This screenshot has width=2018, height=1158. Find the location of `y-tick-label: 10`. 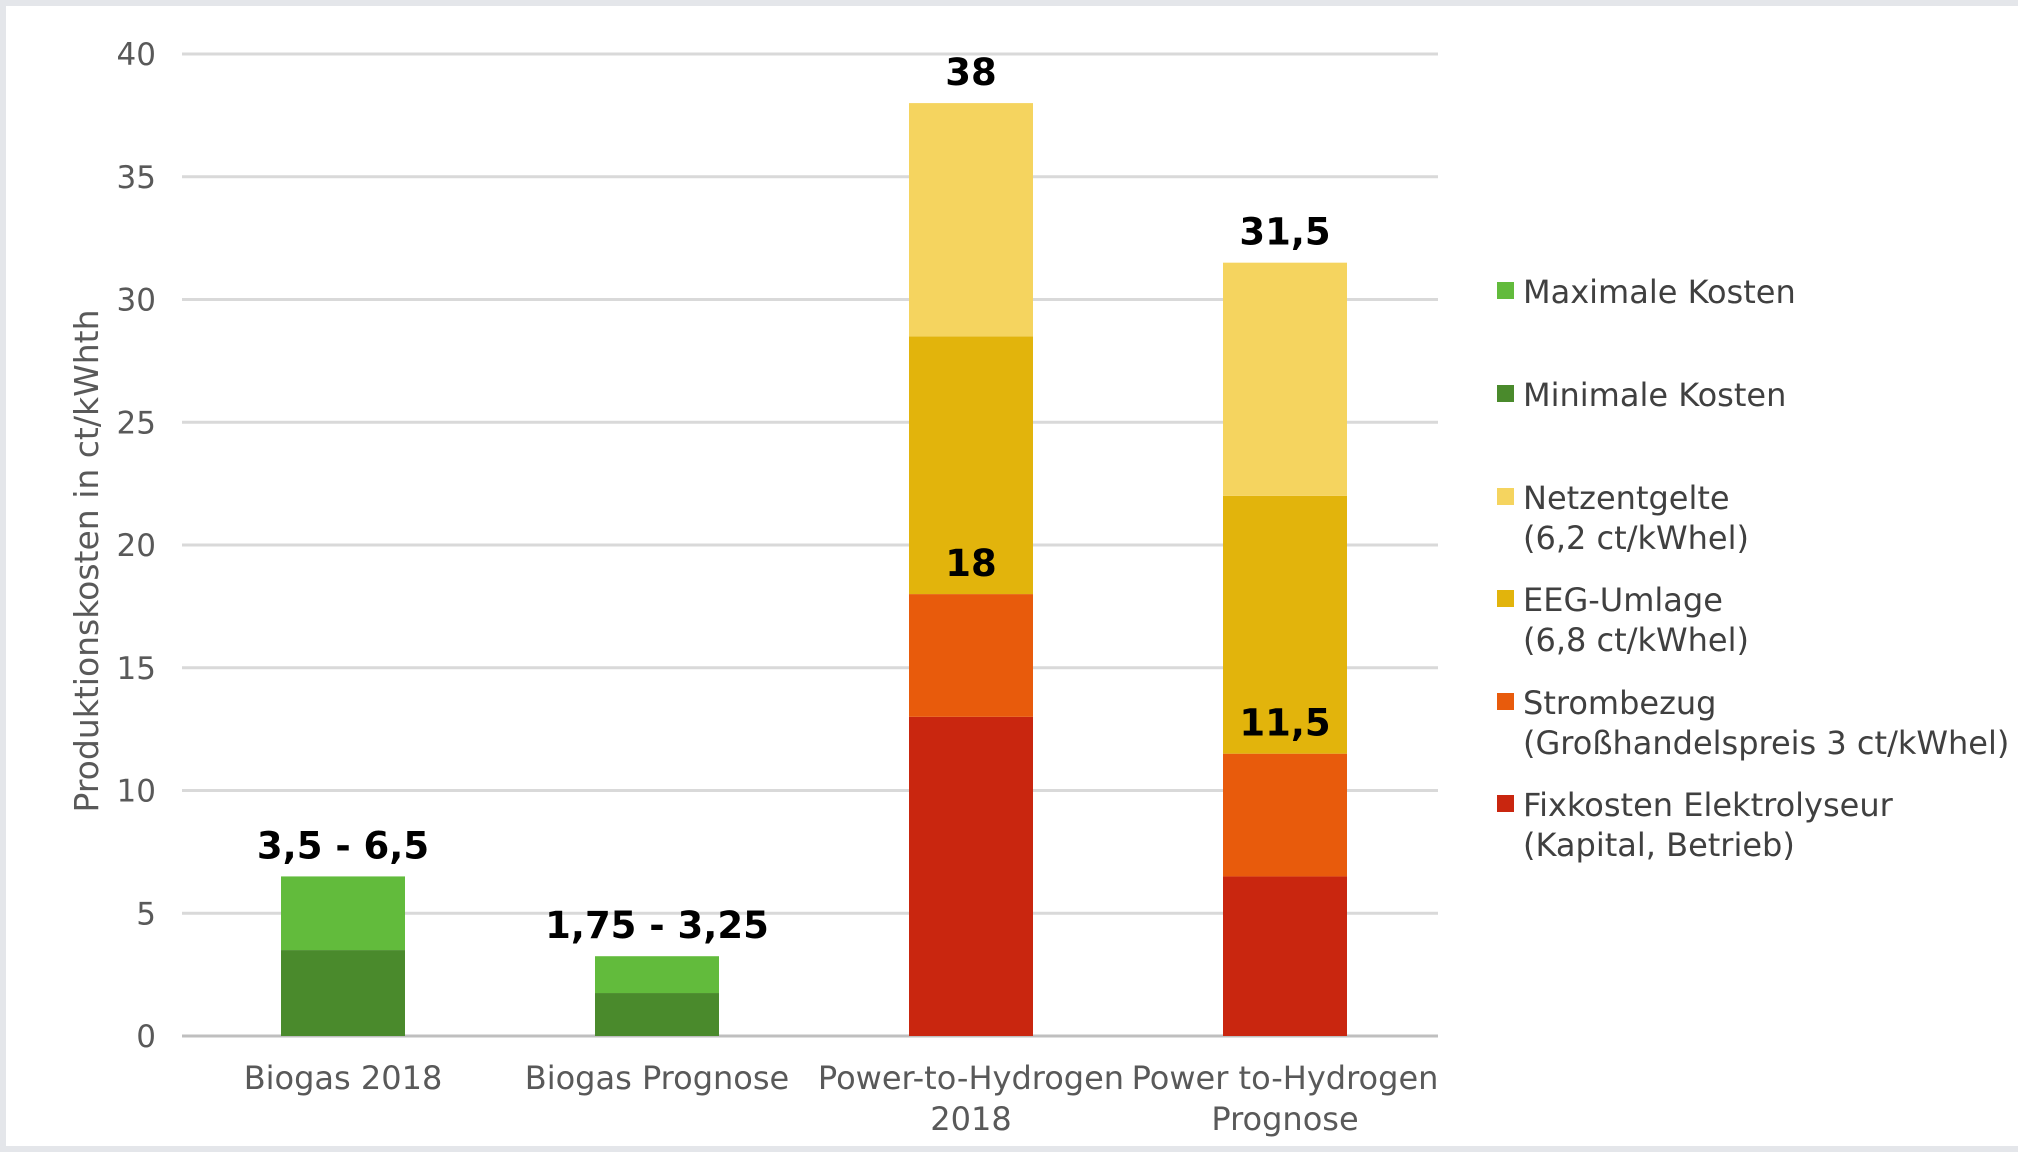

y-tick-label: 10 is located at coordinates (136, 792).